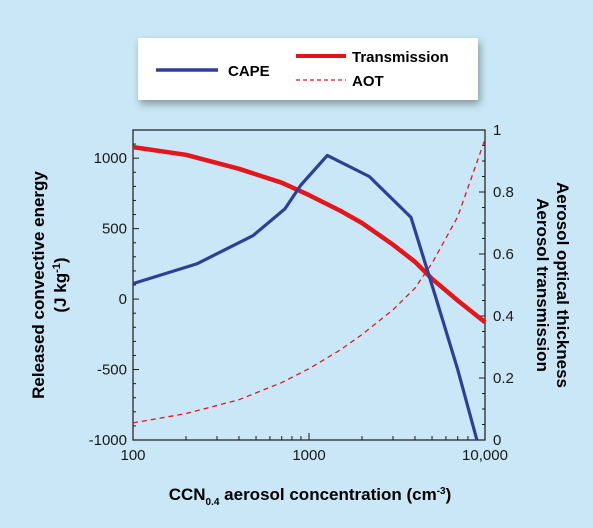 The height and width of the screenshot is (528, 593). What do you see at coordinates (310, 496) in the screenshot?
I see `x-axis-label: CCN0.4 aerosol concentration (cm-3)` at bounding box center [310, 496].